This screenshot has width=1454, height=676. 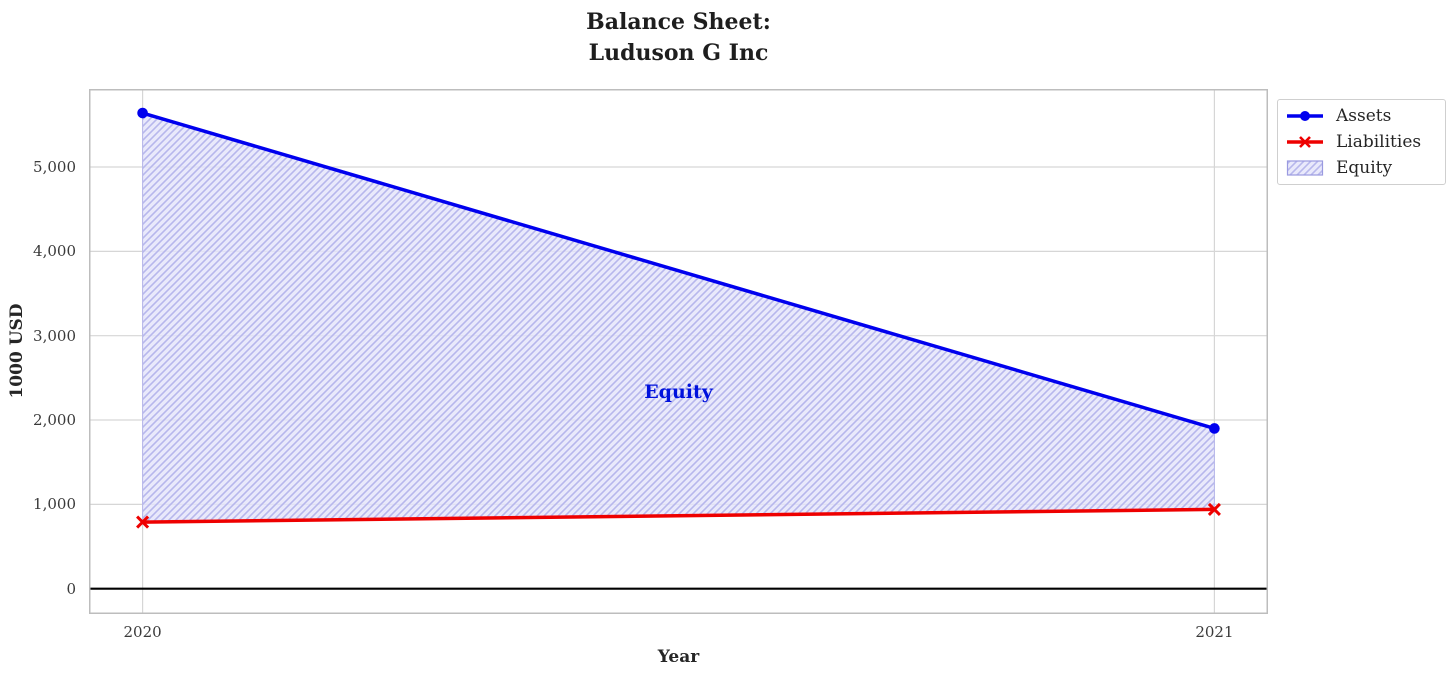 I want to click on x-tick-label: 2021, so click(x=1214, y=632).